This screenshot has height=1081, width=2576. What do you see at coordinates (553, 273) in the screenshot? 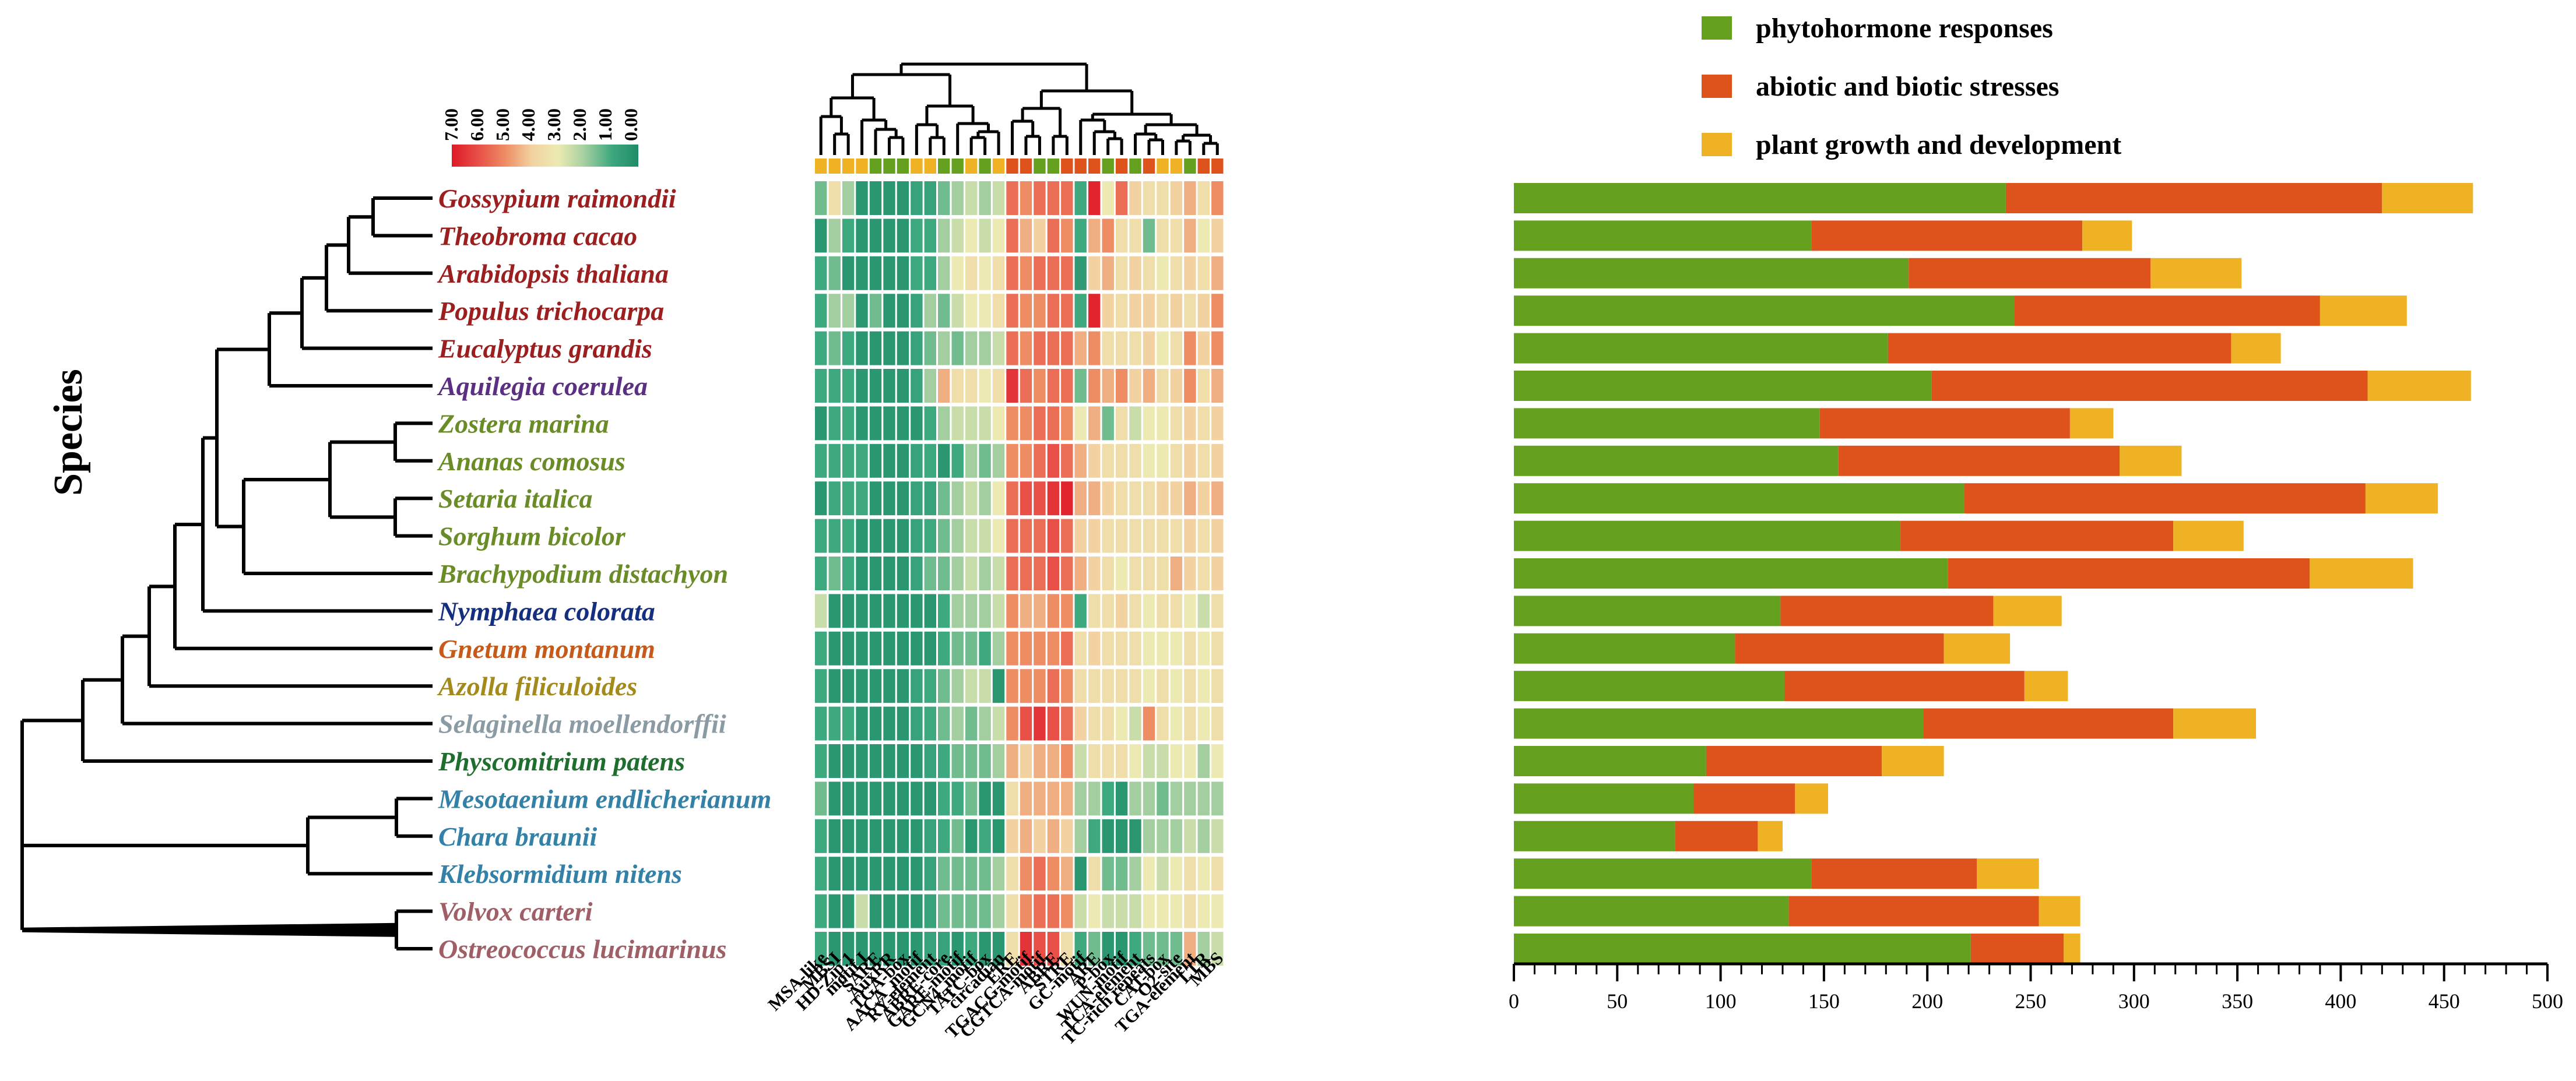
I see `species-label: Arabidopsis thaliana` at bounding box center [553, 273].